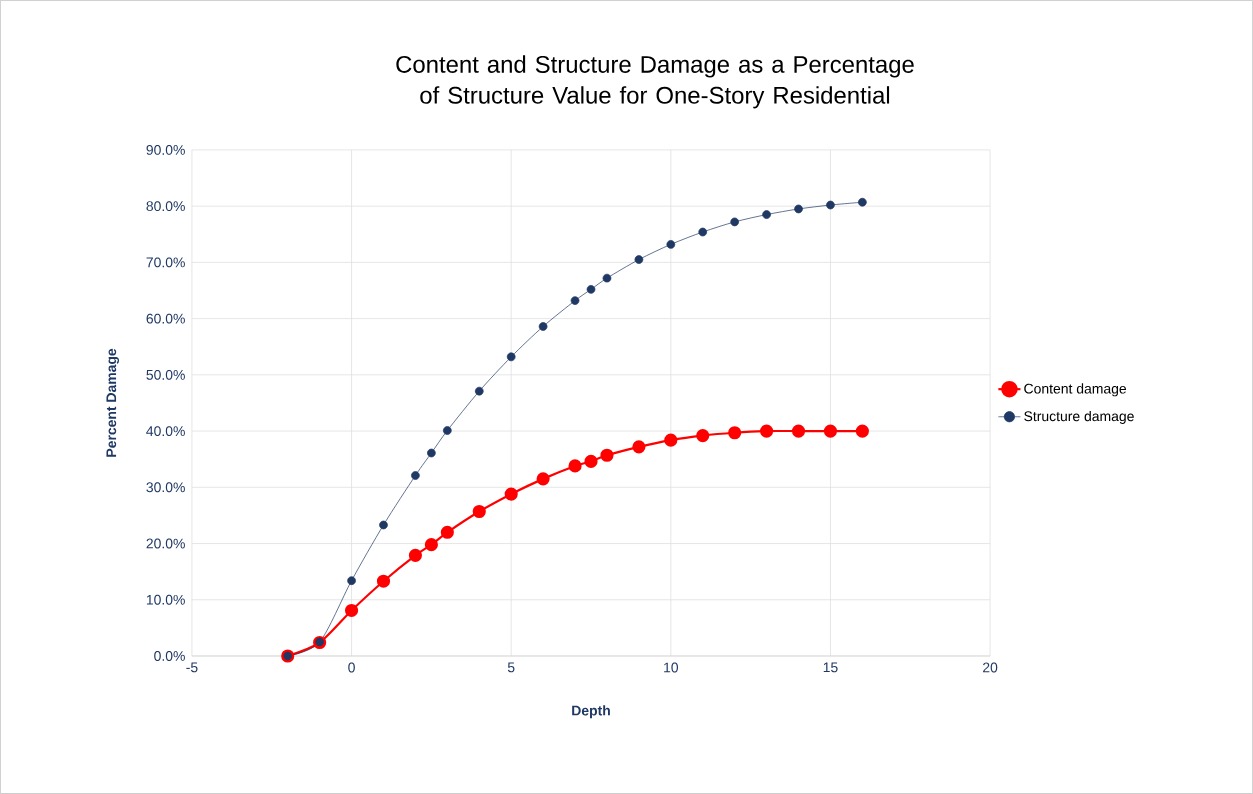  I want to click on x-axis-title: Depth, so click(591, 712).